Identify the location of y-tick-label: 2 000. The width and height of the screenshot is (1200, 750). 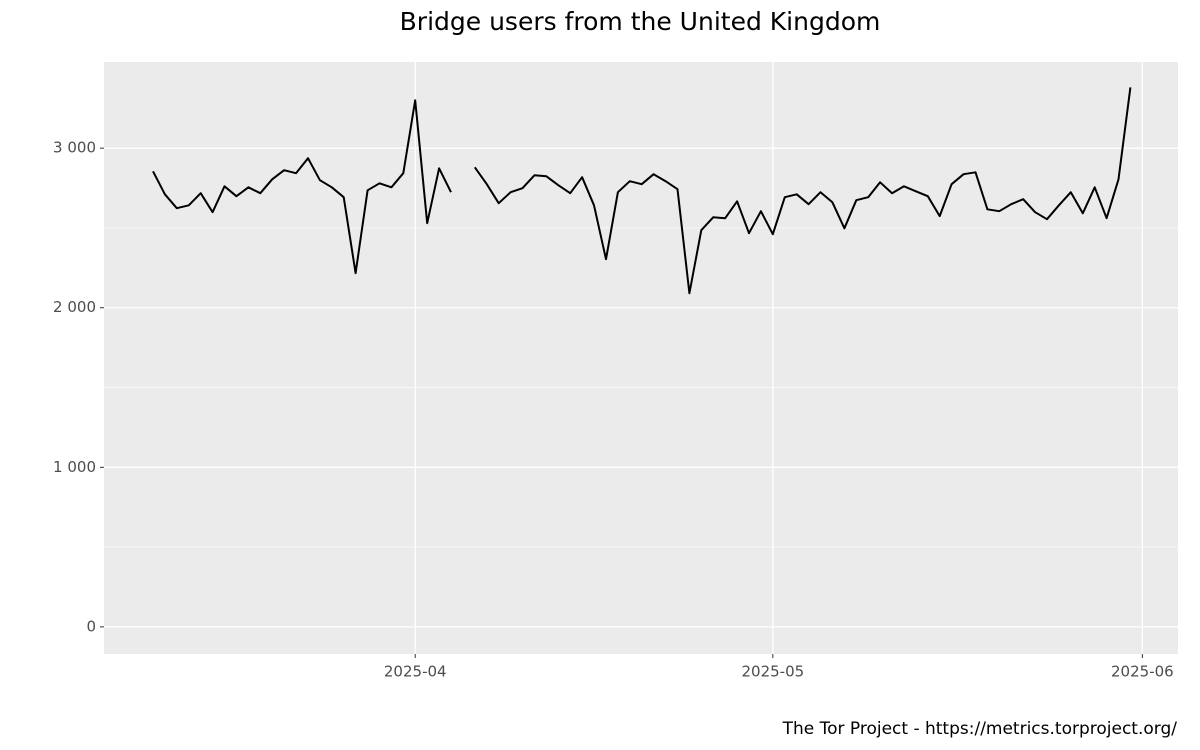
(74, 307).